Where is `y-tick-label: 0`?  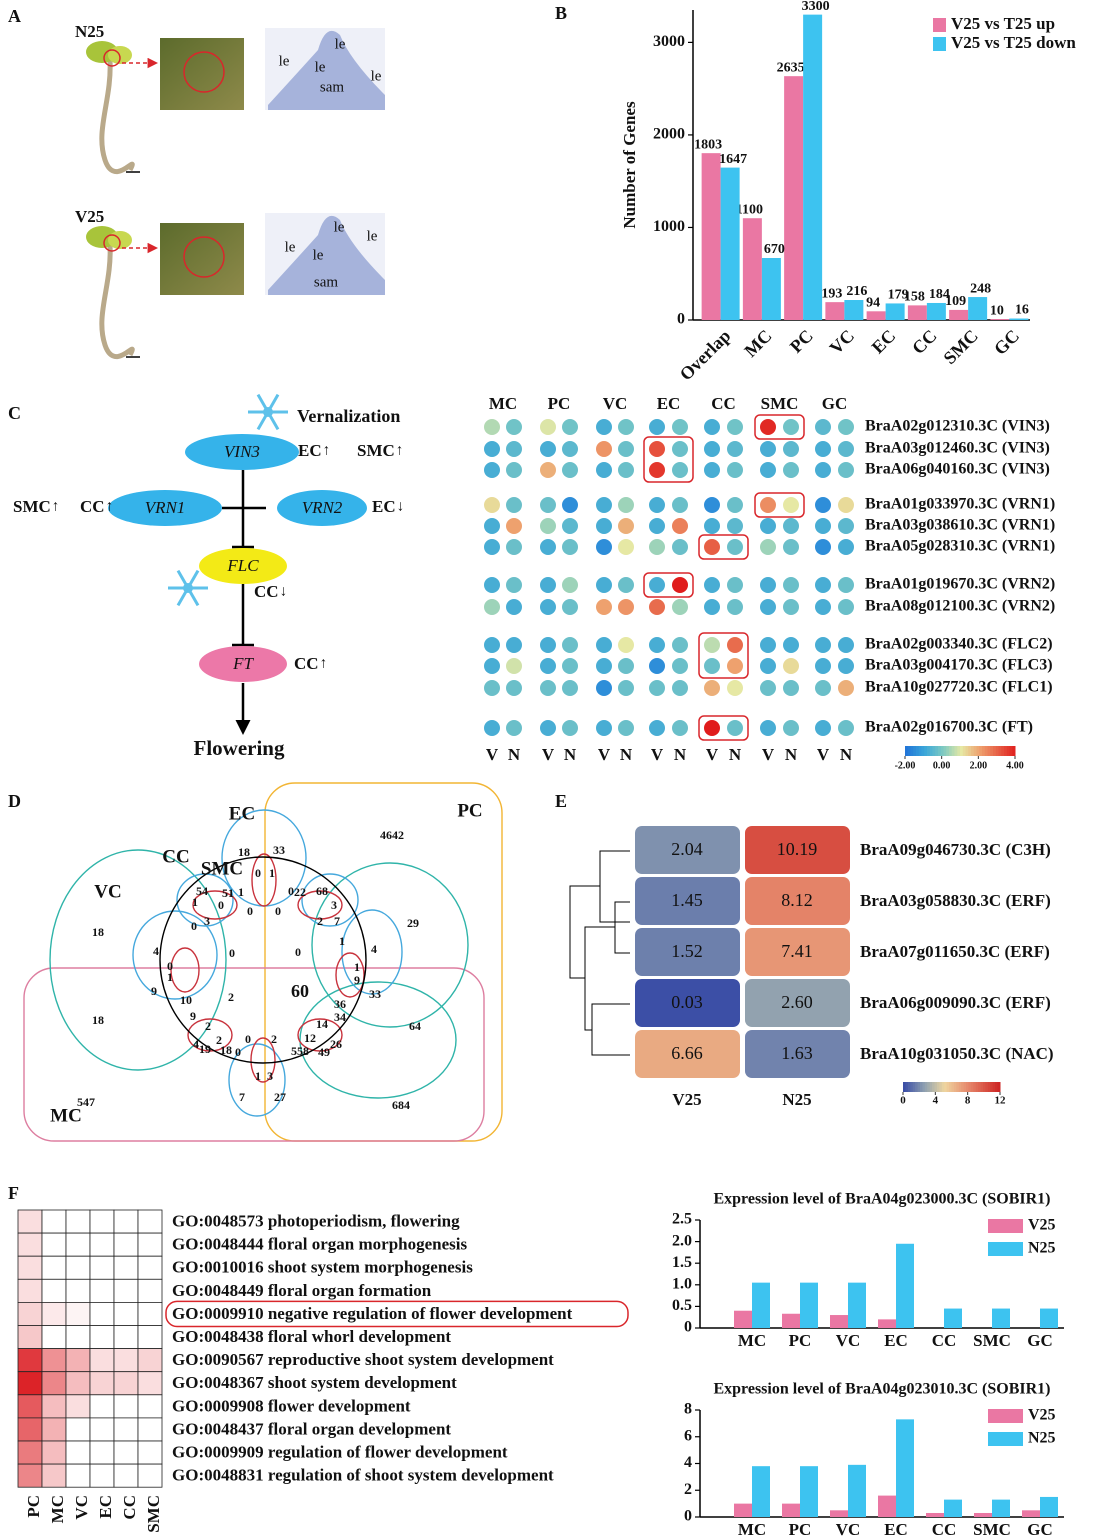 y-tick-label: 0 is located at coordinates (688, 1327).